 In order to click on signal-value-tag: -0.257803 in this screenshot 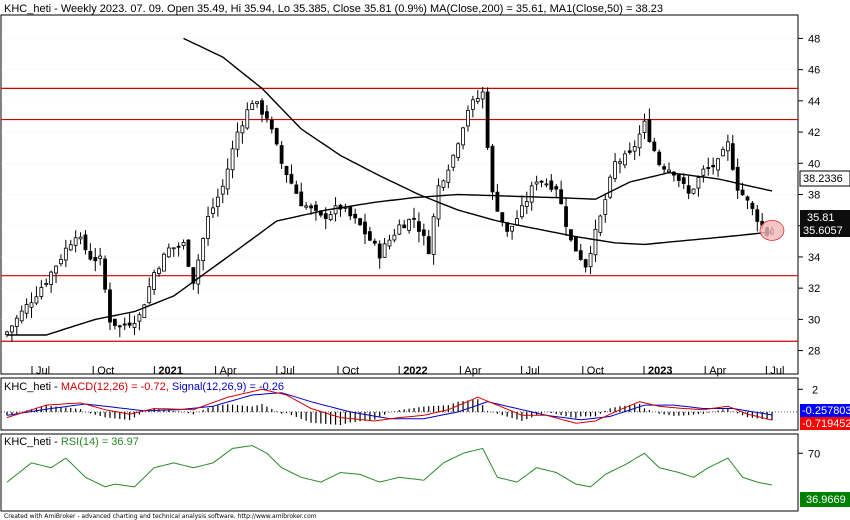, I will do `click(825, 410)`.